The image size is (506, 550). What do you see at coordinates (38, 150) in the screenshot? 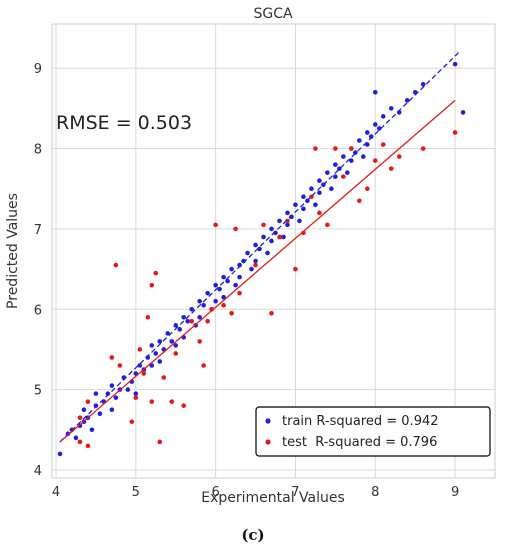
I see `y-tick-label: 8` at bounding box center [38, 150].